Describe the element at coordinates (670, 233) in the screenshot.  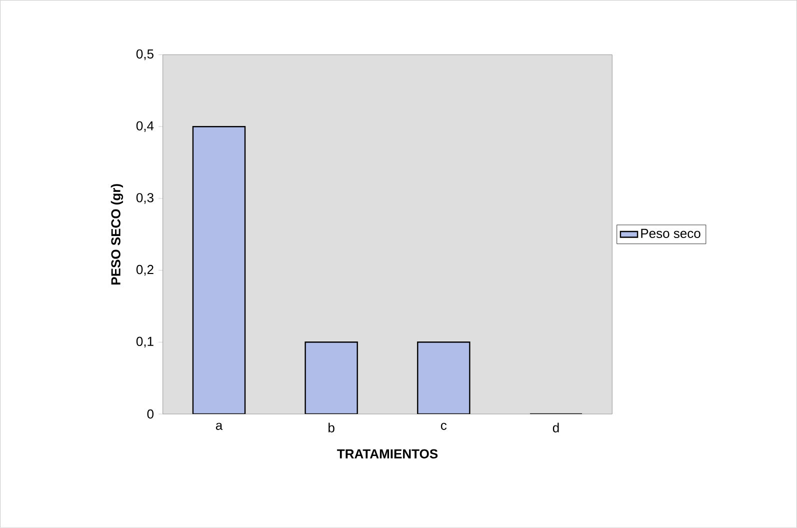
I see `legend-label: Peso seco` at that location.